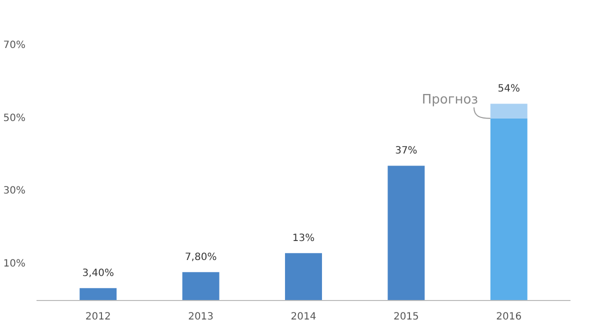 The width and height of the screenshot is (590, 322). I want to click on y-tick-label: 70%, so click(14, 45).